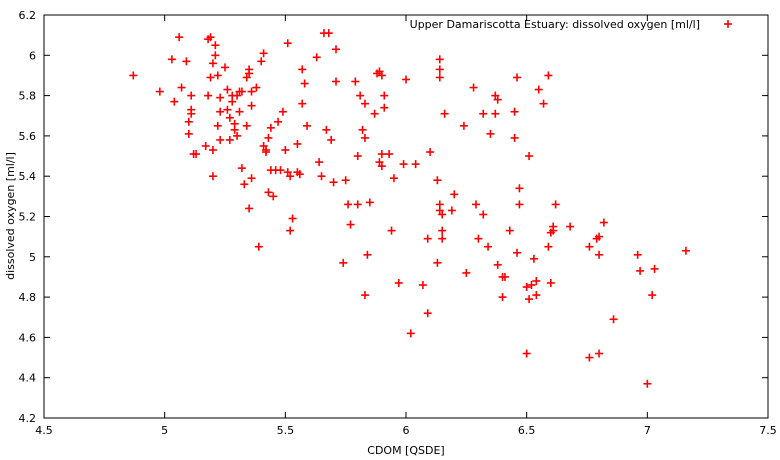 This screenshot has width=780, height=460. I want to click on y-tick-label: 6, so click(32, 55).